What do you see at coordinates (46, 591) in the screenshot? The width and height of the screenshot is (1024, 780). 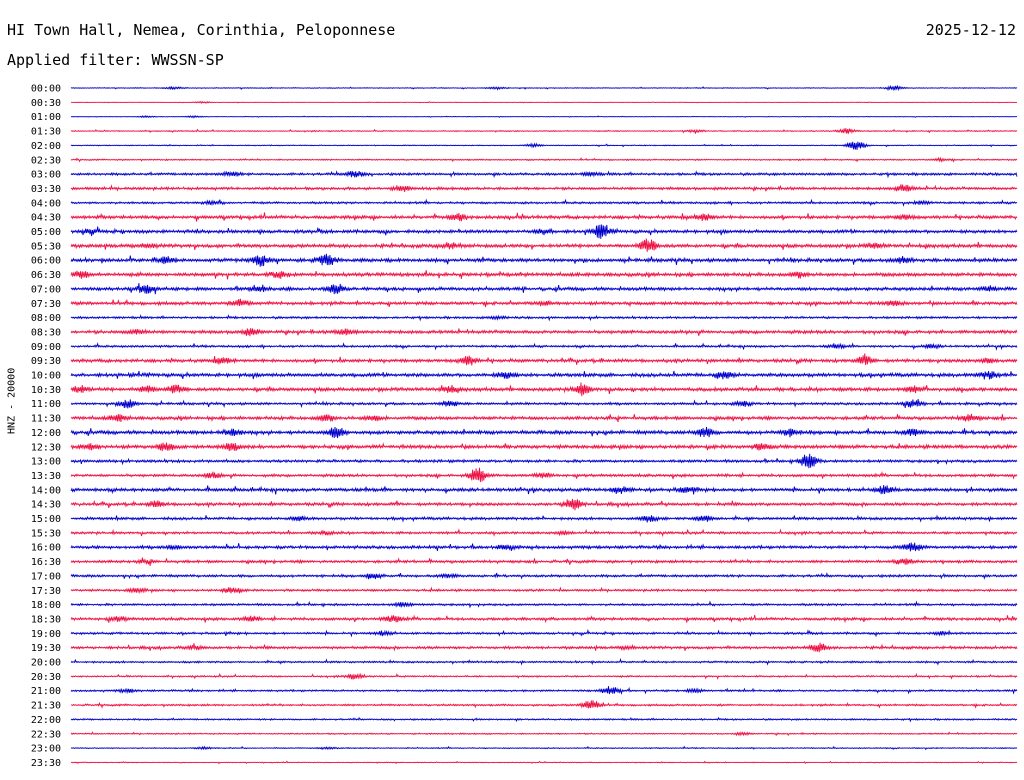 I see `time-tick-label: 17:30` at bounding box center [46, 591].